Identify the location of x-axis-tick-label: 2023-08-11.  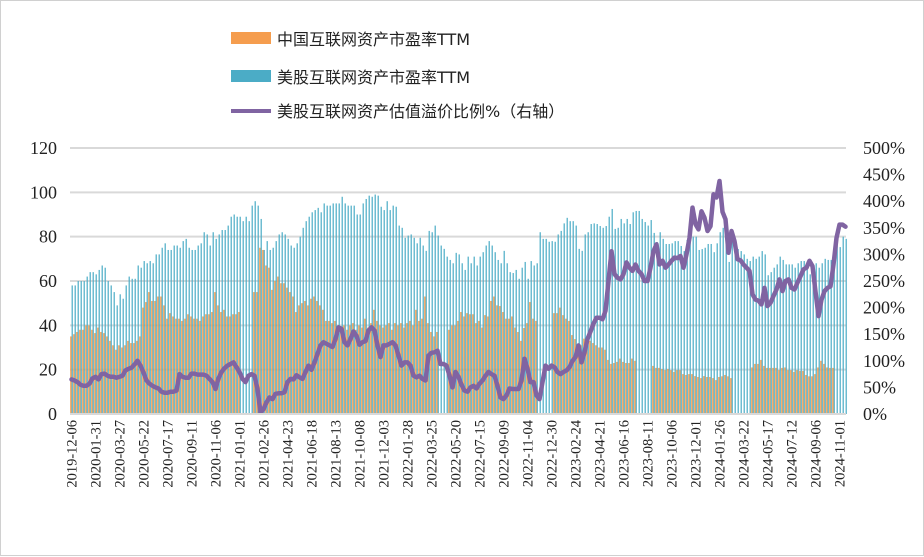
(649, 453).